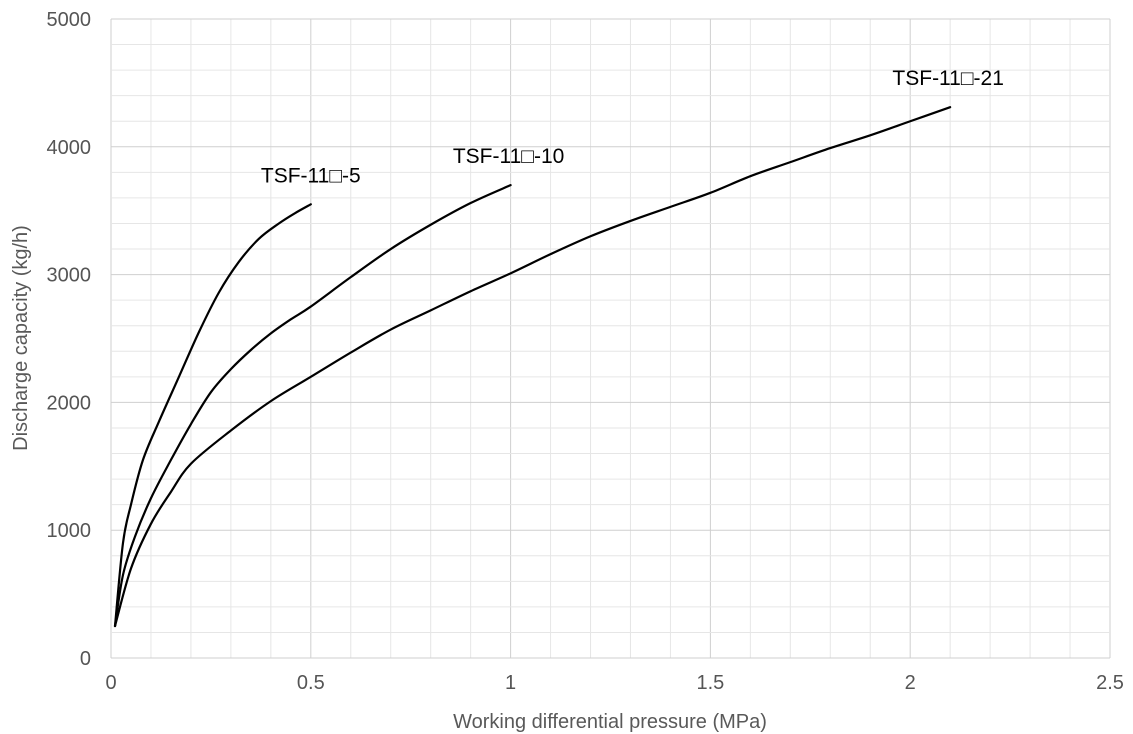  What do you see at coordinates (610, 722) in the screenshot?
I see `x-axis-title: Working differential pressure (MPa)` at bounding box center [610, 722].